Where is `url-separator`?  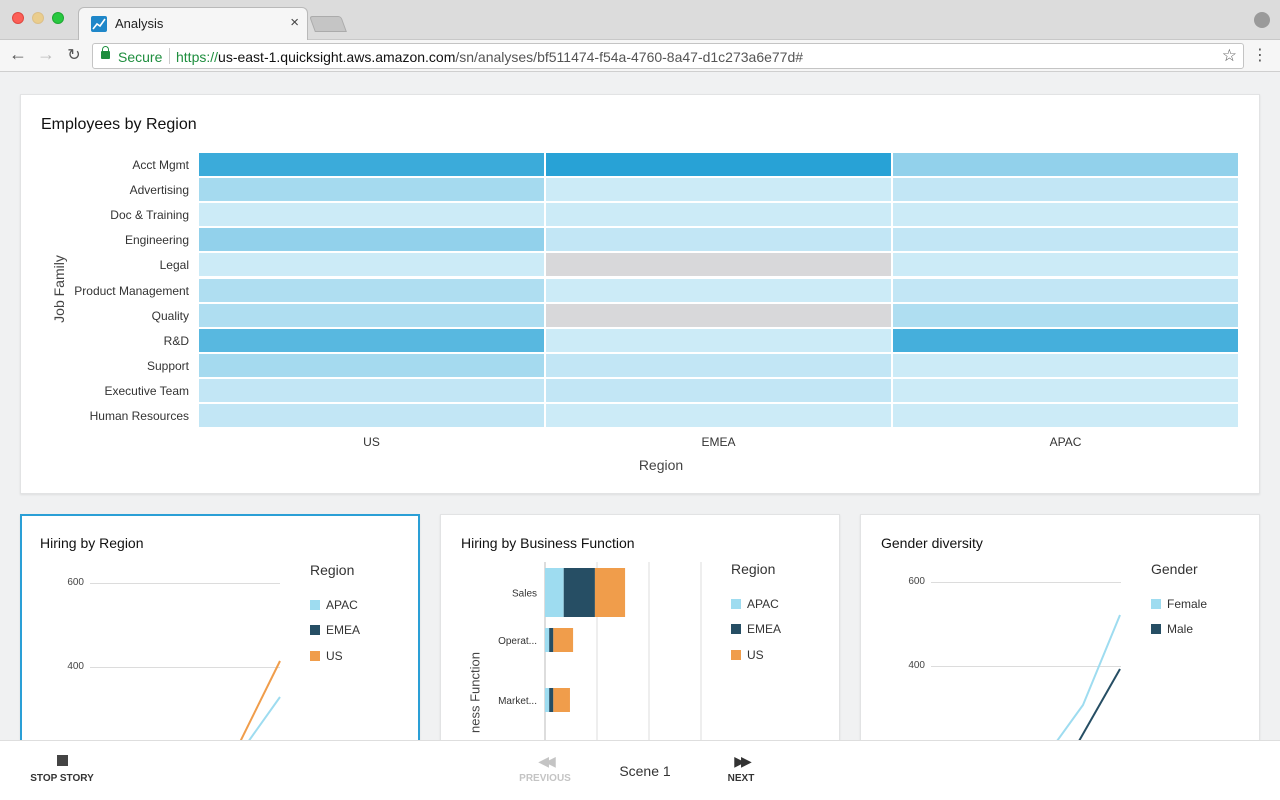
url-separator is located at coordinates (169, 56).